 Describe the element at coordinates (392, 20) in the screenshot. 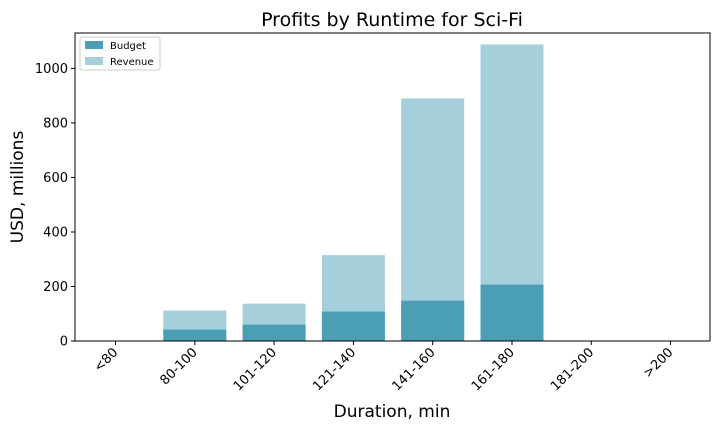

I see `chart-title: Profits by Runtime for Sci-Fi` at that location.